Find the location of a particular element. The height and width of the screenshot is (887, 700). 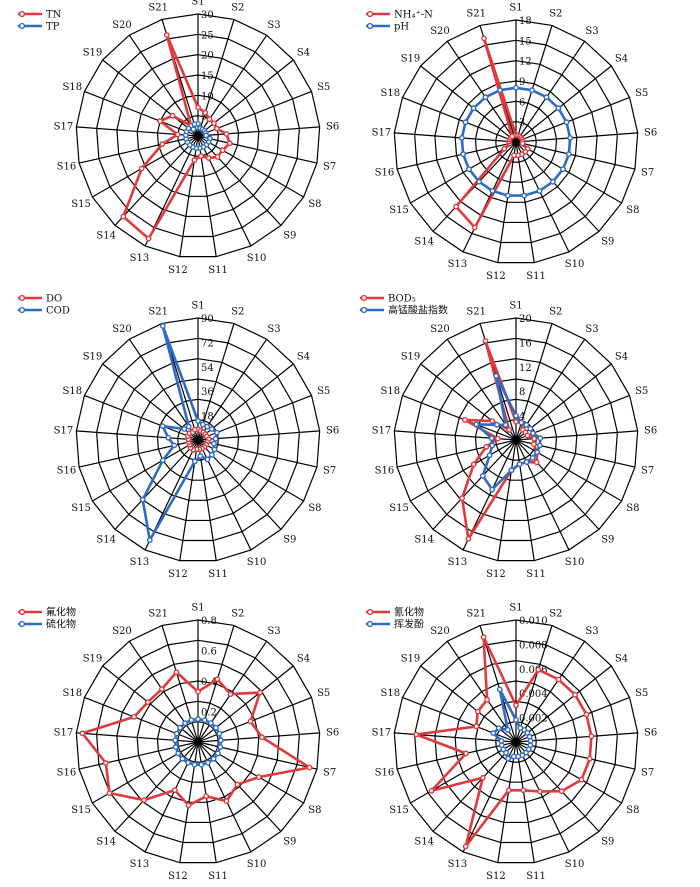

legend-label-BOD₅: BOD₅ is located at coordinates (402, 299).